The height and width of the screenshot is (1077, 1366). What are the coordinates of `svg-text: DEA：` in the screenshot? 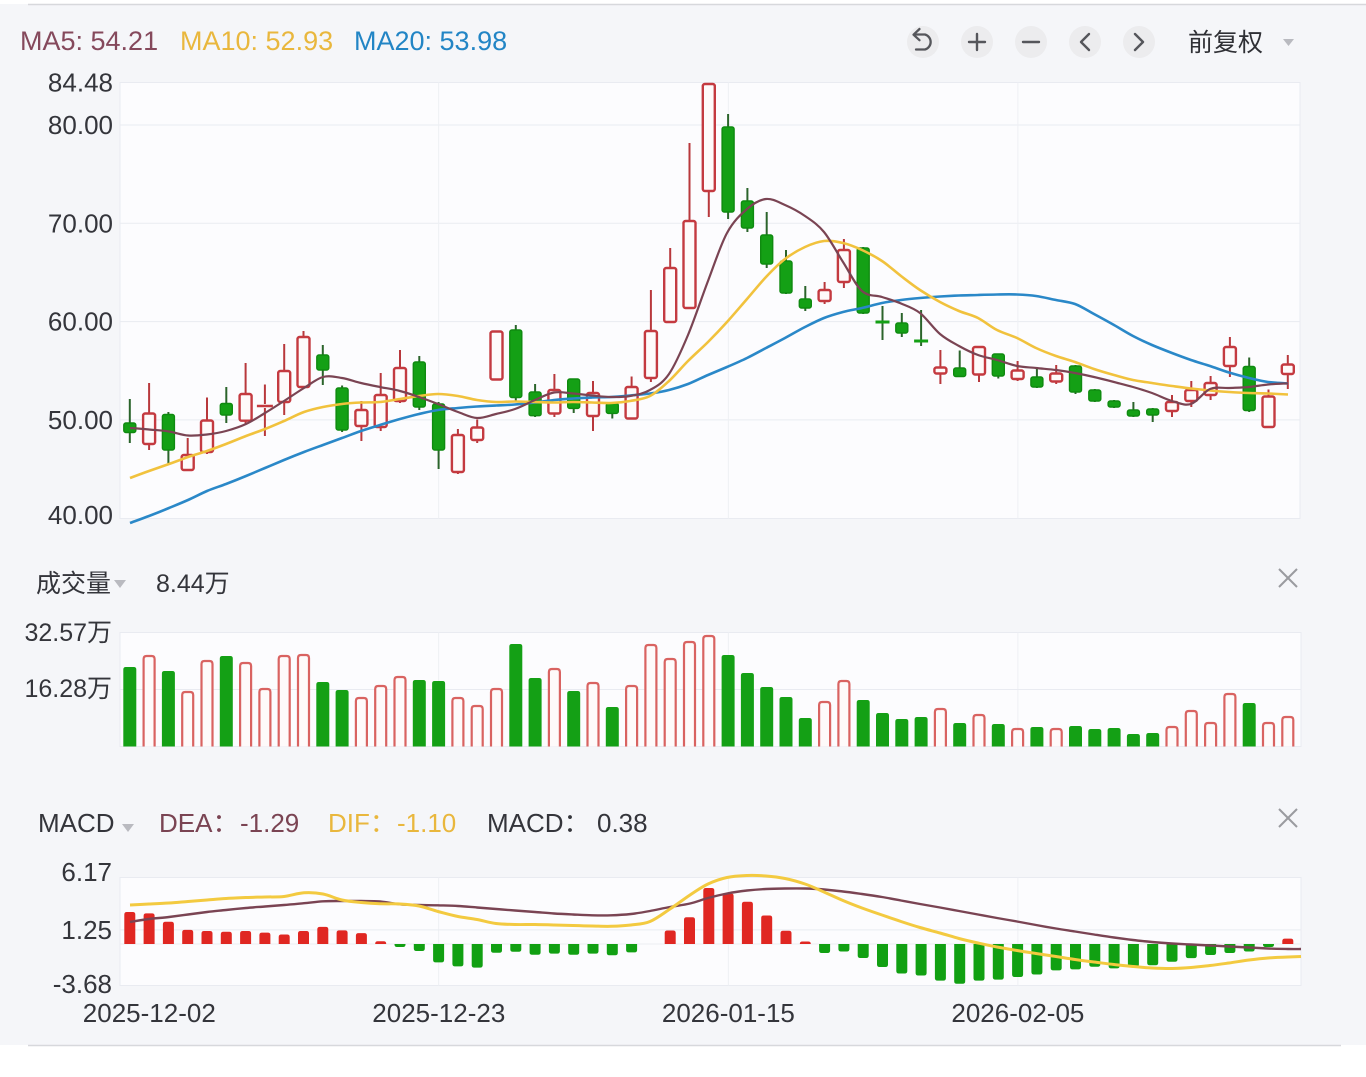 It's located at (198, 823).